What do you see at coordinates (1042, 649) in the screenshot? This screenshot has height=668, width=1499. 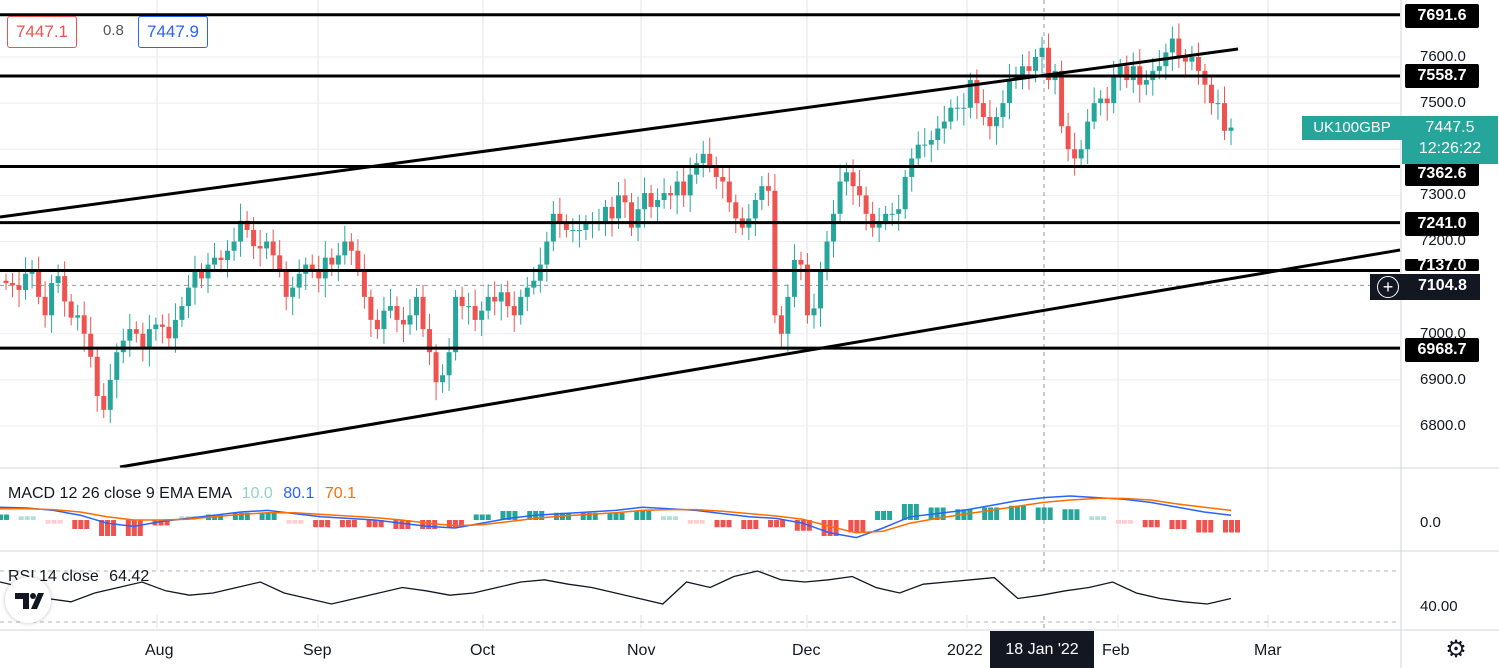 I see `crosshair-date-label: 18 Jan '22` at bounding box center [1042, 649].